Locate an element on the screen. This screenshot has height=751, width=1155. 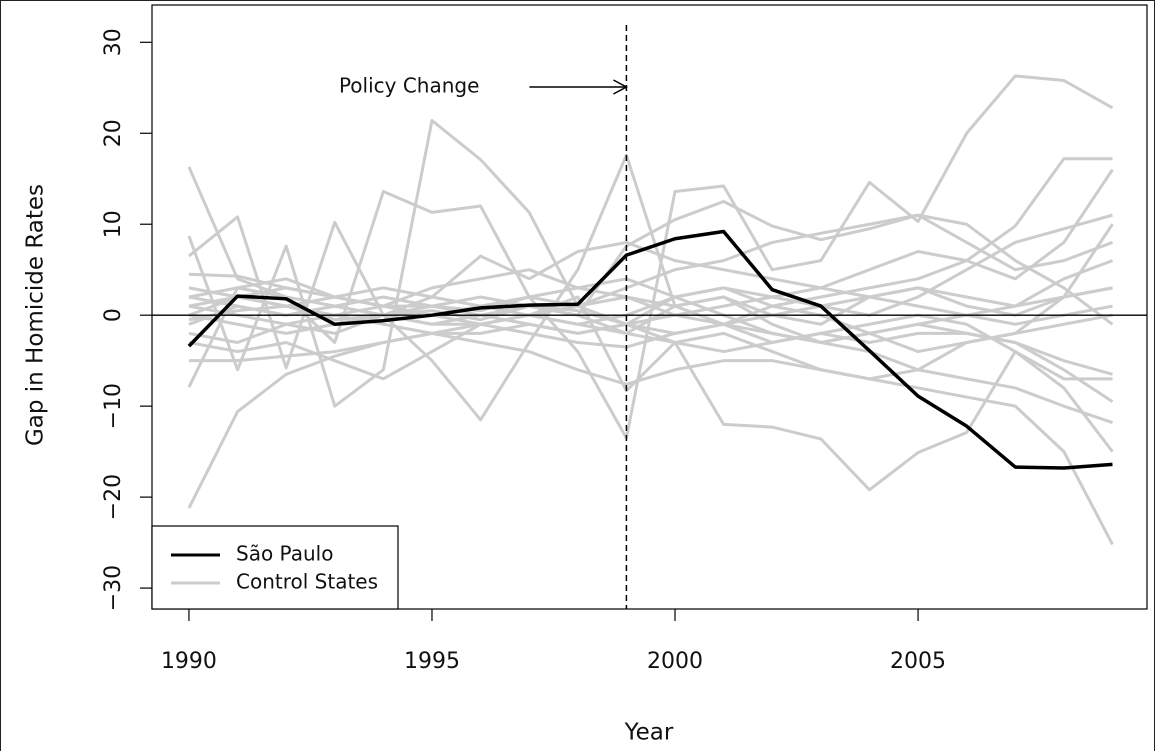
legend-box is located at coordinates (275, 567).